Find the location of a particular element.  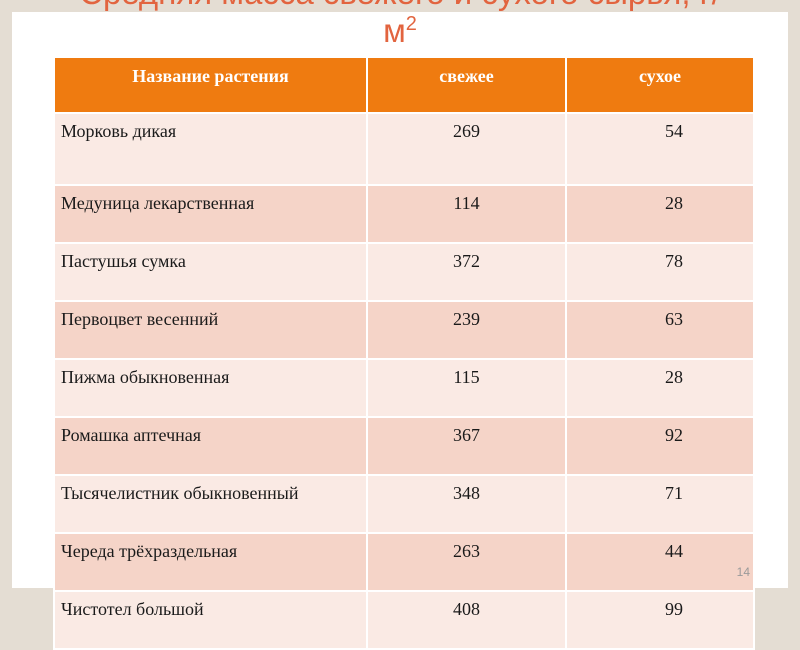

fresh-mass-cell: 269 is located at coordinates (466, 149).